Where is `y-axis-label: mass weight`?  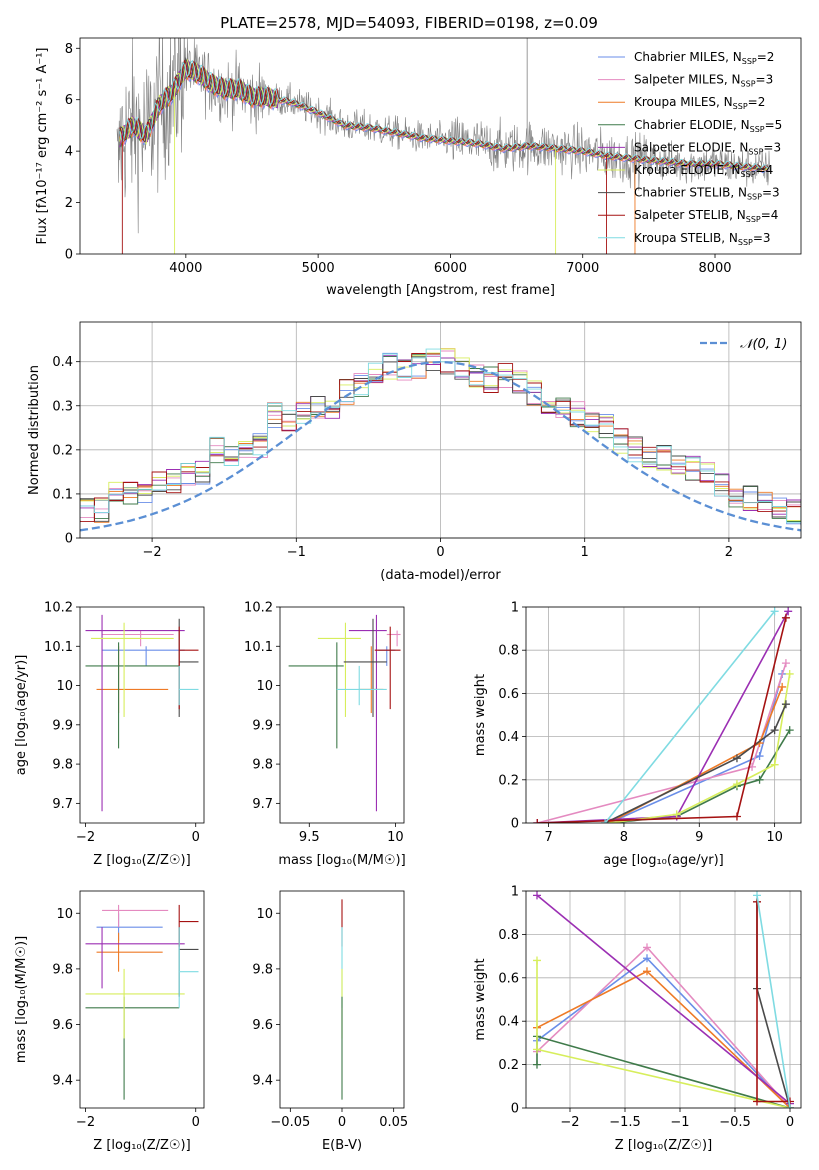
y-axis-label: mass weight is located at coordinates (480, 999).